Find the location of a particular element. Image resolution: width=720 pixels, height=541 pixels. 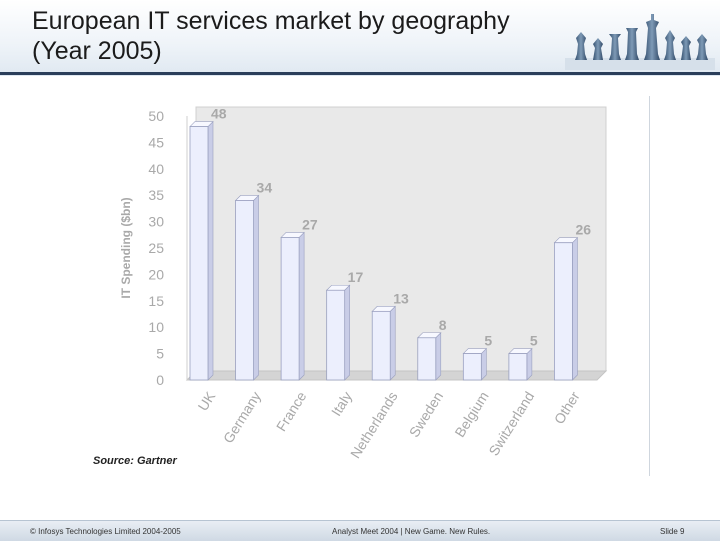

data-label: 17 is located at coordinates (356, 277).